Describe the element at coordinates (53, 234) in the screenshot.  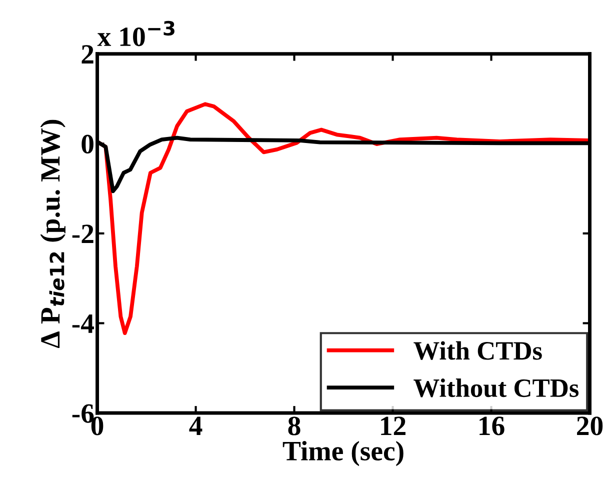
I see `y-axis-title: Δ P$_{tie12}$ (p.u. MW)` at that location.